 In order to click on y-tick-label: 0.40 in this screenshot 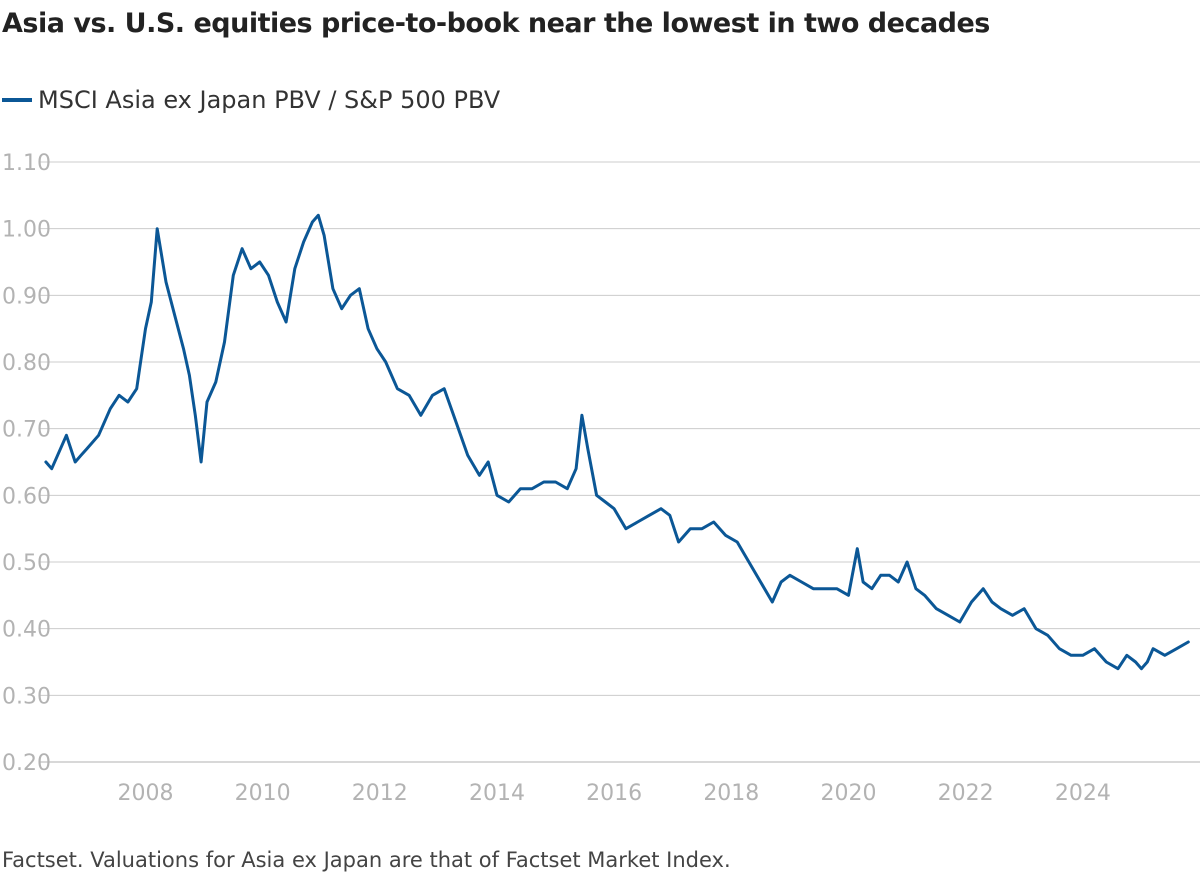, I will do `click(26, 630)`.